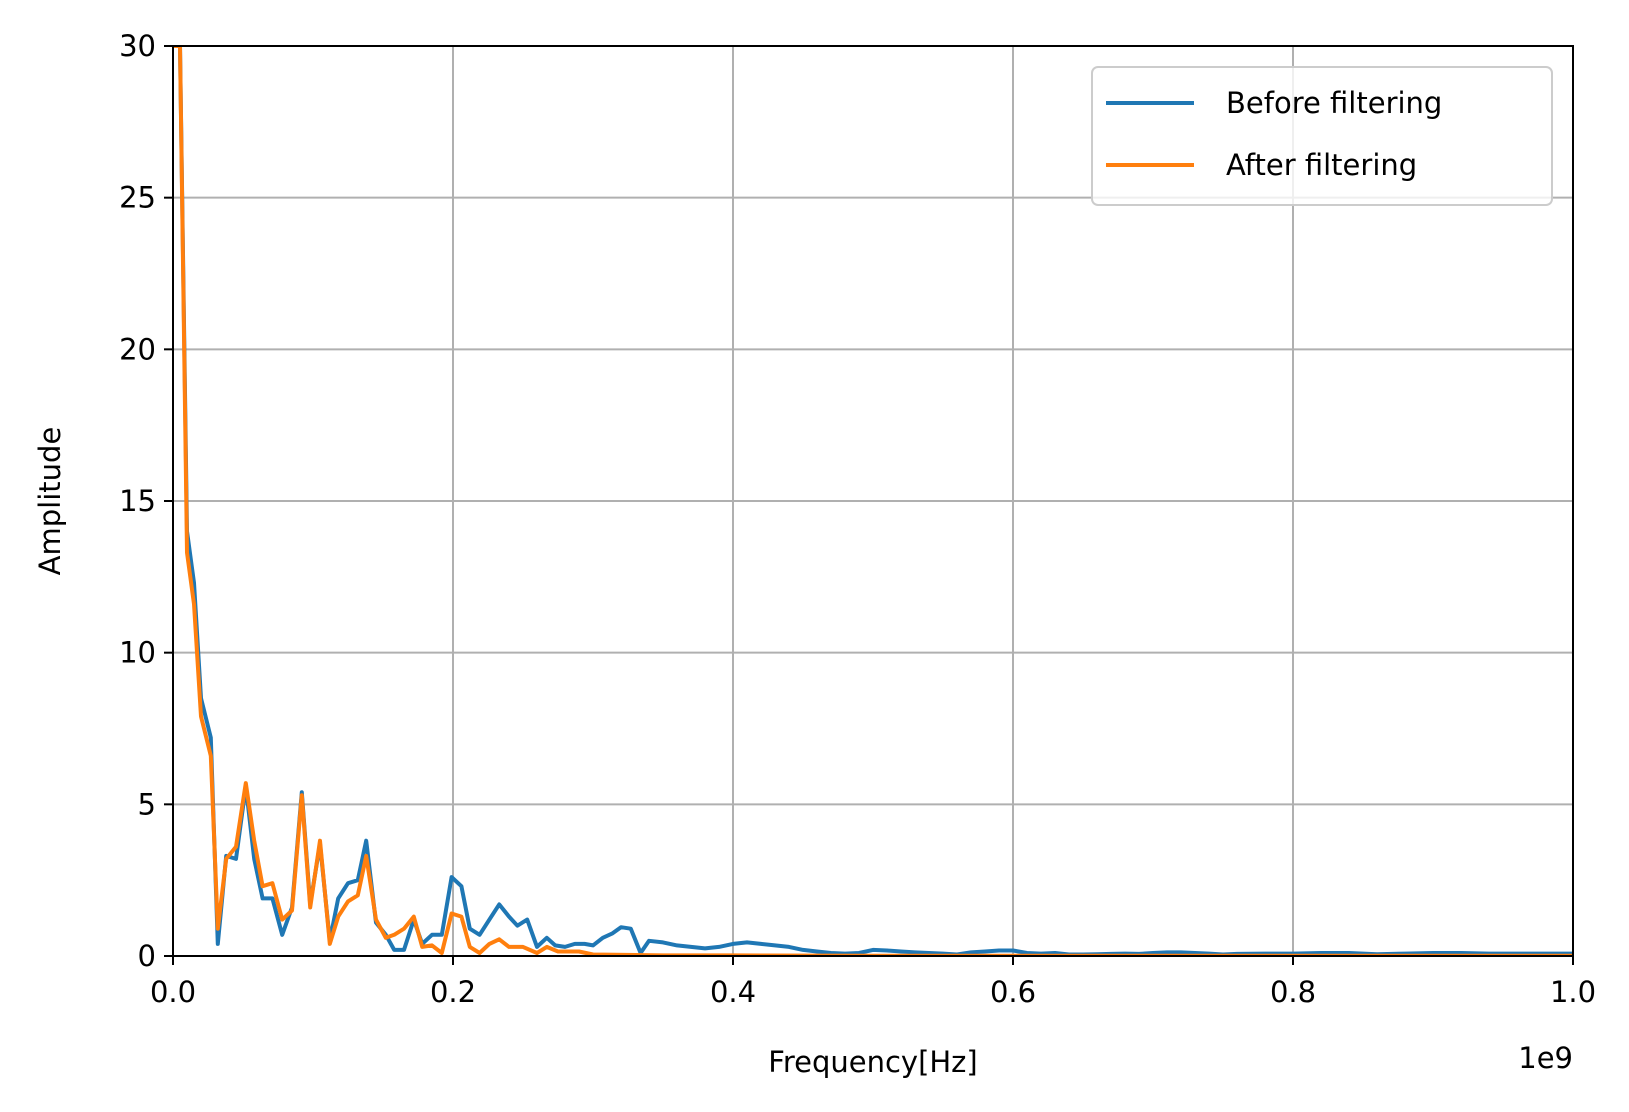 The image size is (1629, 1112). What do you see at coordinates (173, 992) in the screenshot?
I see `x-tick-label: 0.0` at bounding box center [173, 992].